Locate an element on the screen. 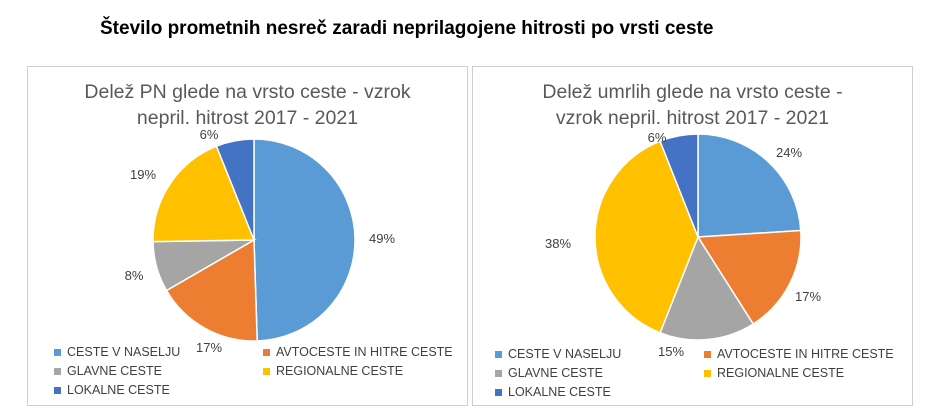  pie-slice-glavne-ceste is located at coordinates (707, 288).